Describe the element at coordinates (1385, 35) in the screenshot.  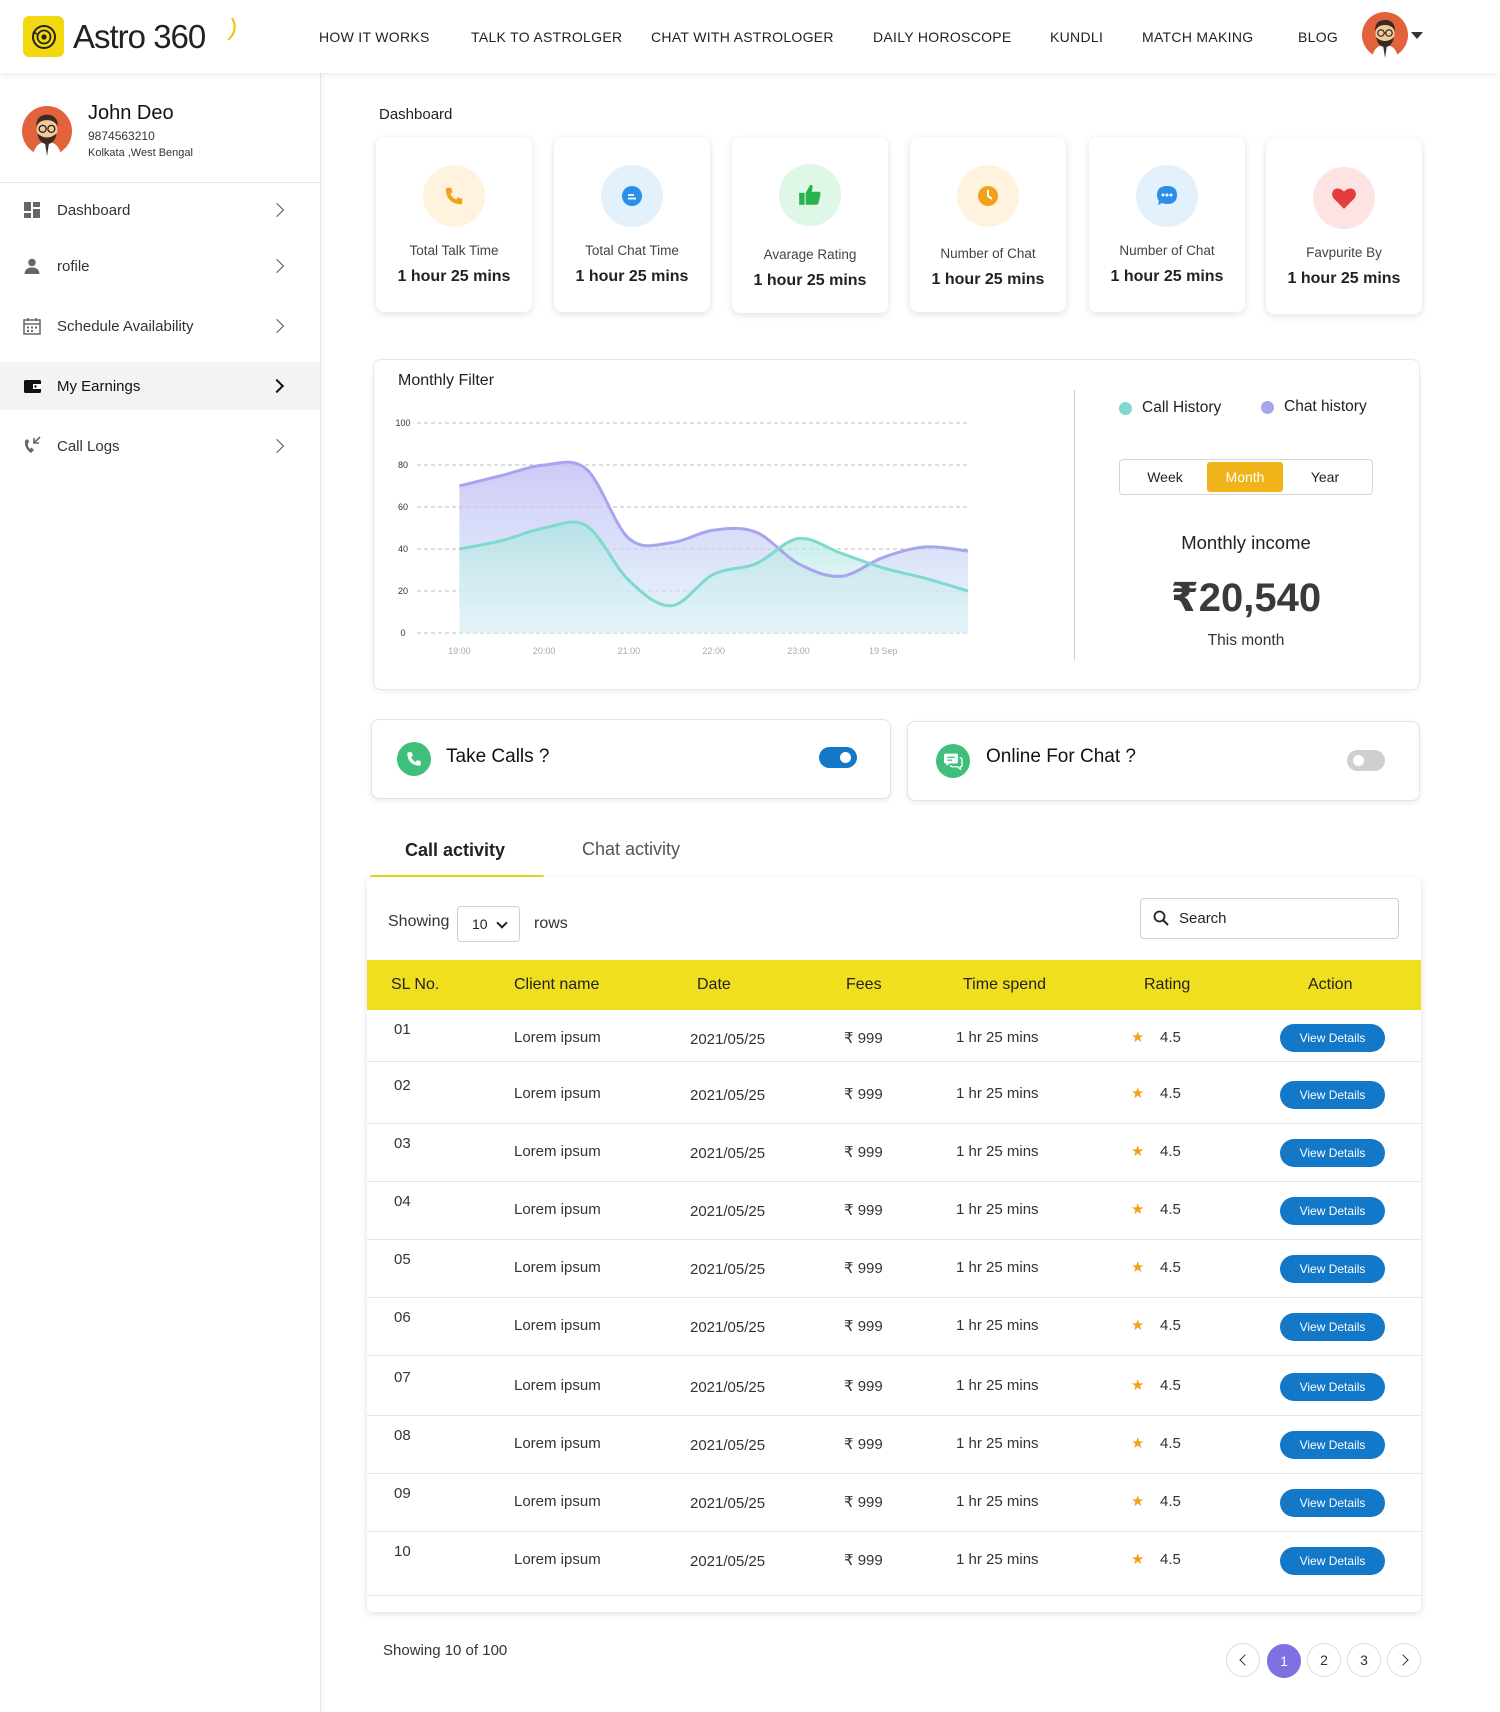
I see `user-avatar` at that location.